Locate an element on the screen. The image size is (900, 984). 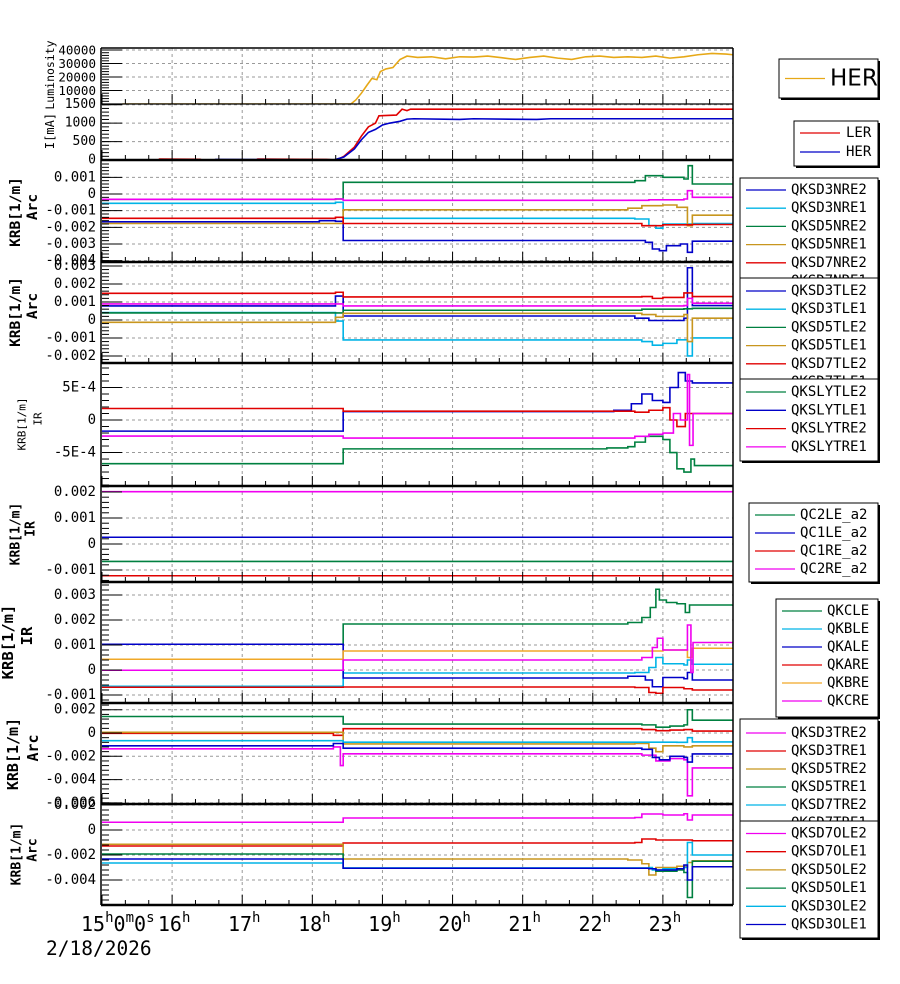
legend-label: QKCLE is located at coordinates (848, 611).